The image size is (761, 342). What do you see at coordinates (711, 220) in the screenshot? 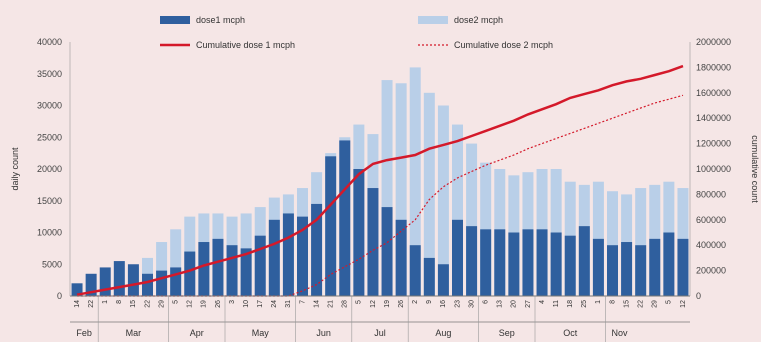
I see `y2-tick-label-3: 600000` at bounding box center [711, 220].